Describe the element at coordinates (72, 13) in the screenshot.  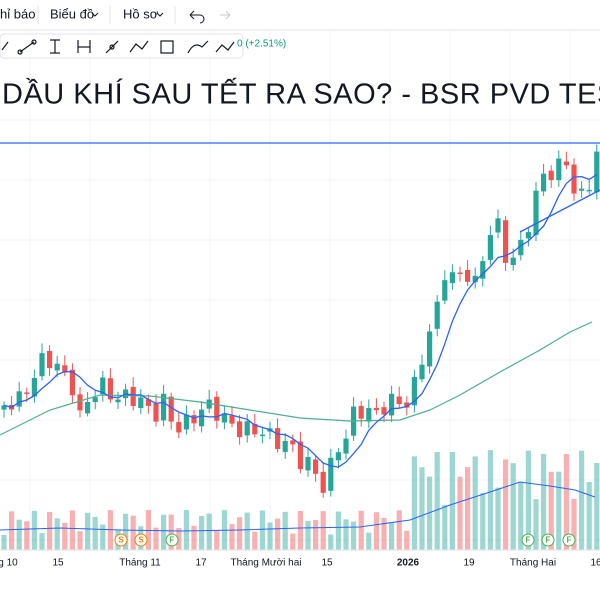
I see `chart-menu: Biểu đồ` at that location.